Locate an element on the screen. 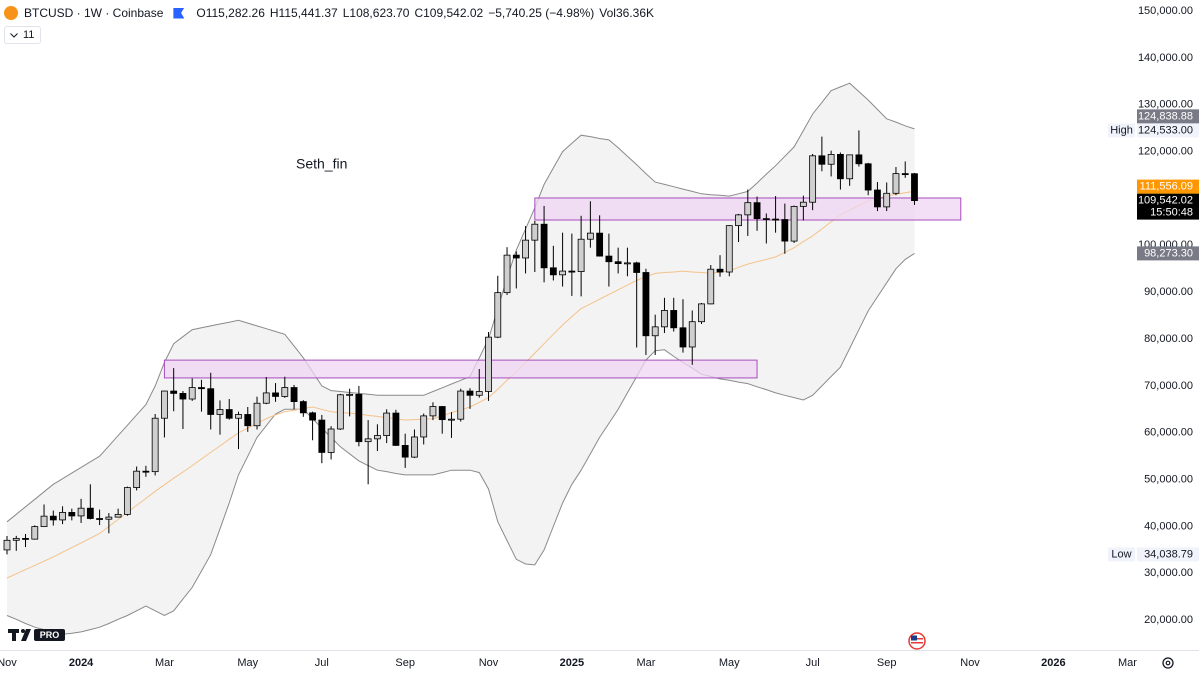 Image resolution: width=1199 pixels, height=675 pixels. flag-icon is located at coordinates (179, 13).